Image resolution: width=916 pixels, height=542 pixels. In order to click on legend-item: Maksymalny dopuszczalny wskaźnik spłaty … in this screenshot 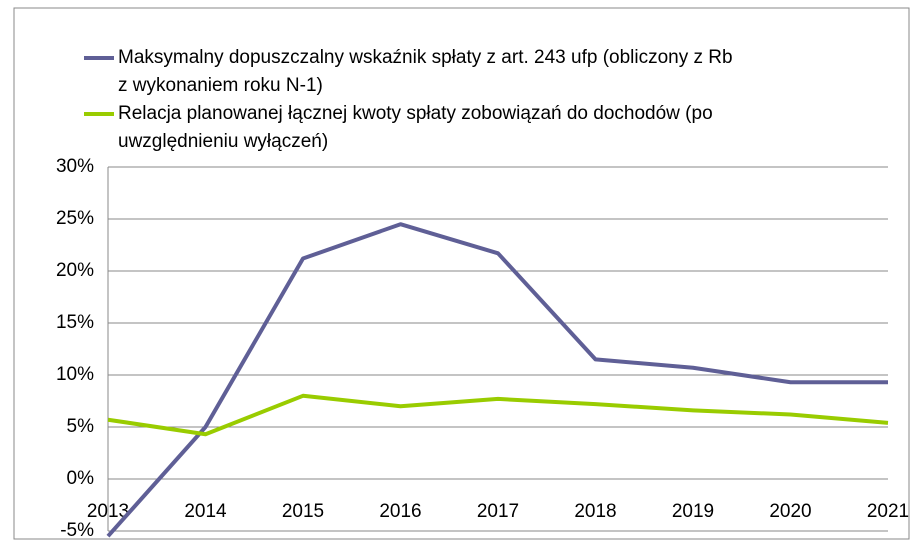, I will do `click(451, 72)`.